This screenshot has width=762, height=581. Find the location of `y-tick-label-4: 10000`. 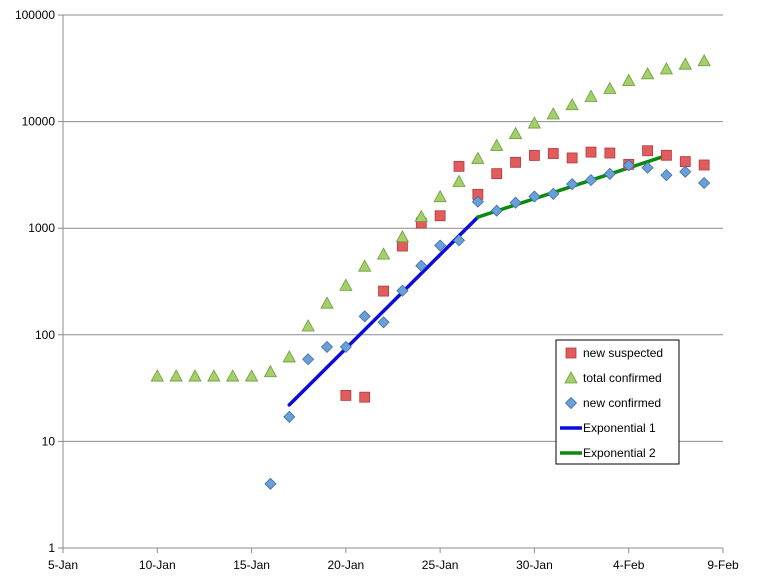

y-tick-label-4: 10000 is located at coordinates (39, 122).